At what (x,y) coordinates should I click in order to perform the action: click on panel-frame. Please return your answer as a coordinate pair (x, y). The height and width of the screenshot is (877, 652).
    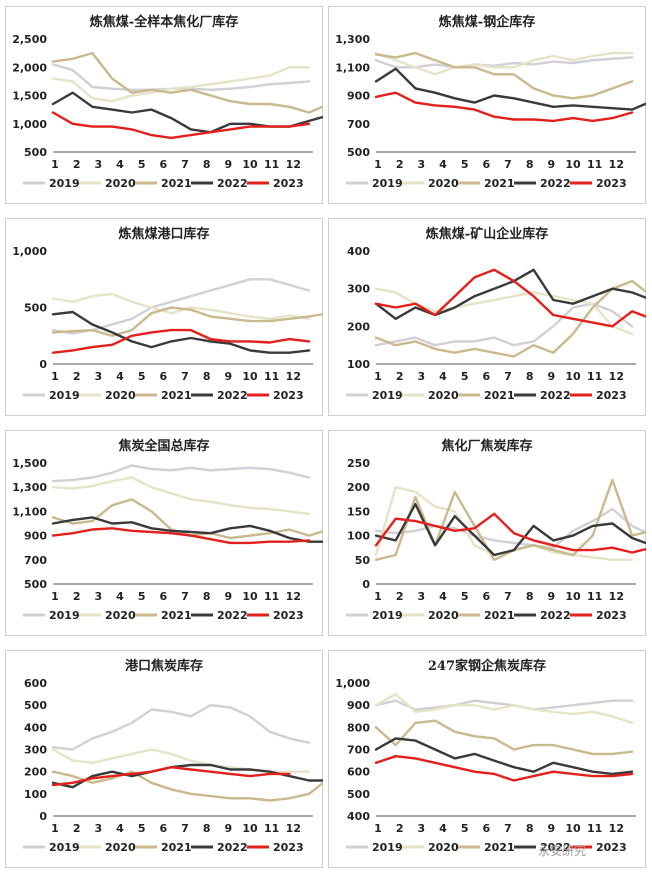
    Looking at the image, I should click on (487, 317).